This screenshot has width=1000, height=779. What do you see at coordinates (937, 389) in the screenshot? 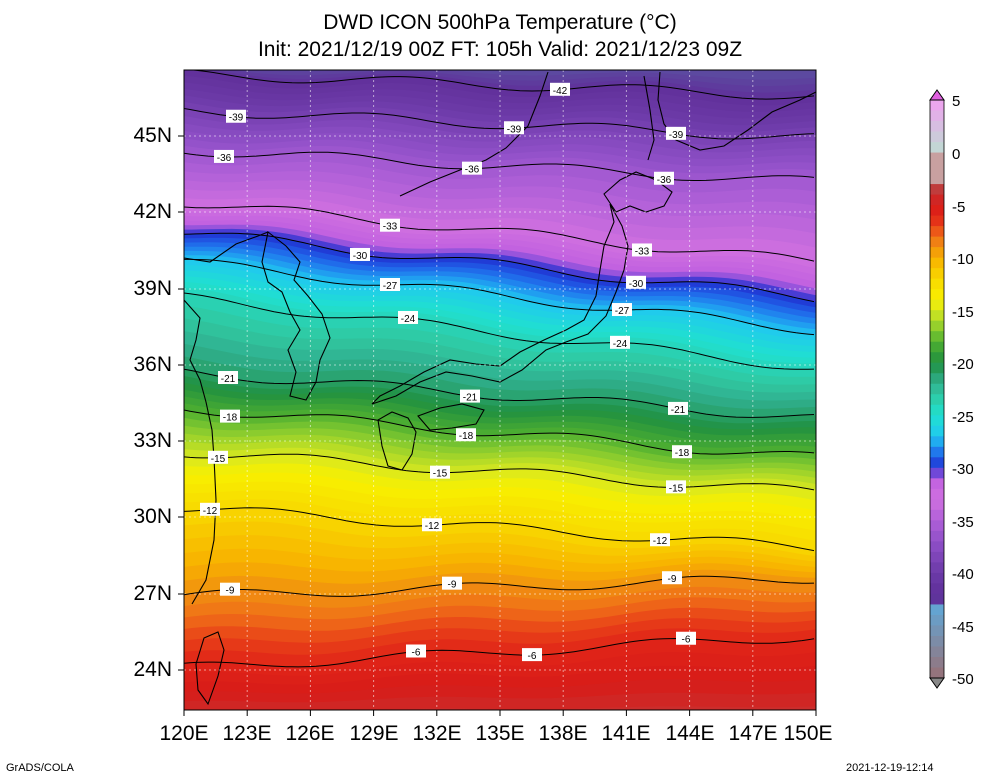
I see `colorbar-frame` at bounding box center [937, 389].